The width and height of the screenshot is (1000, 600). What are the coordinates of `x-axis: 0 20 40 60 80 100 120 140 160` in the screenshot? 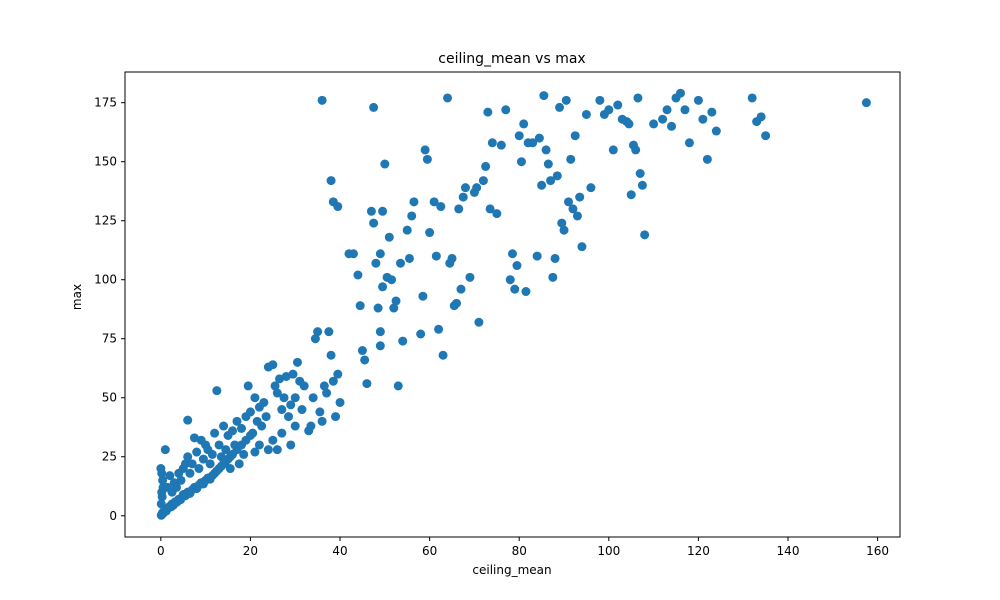 It's located at (523, 547).